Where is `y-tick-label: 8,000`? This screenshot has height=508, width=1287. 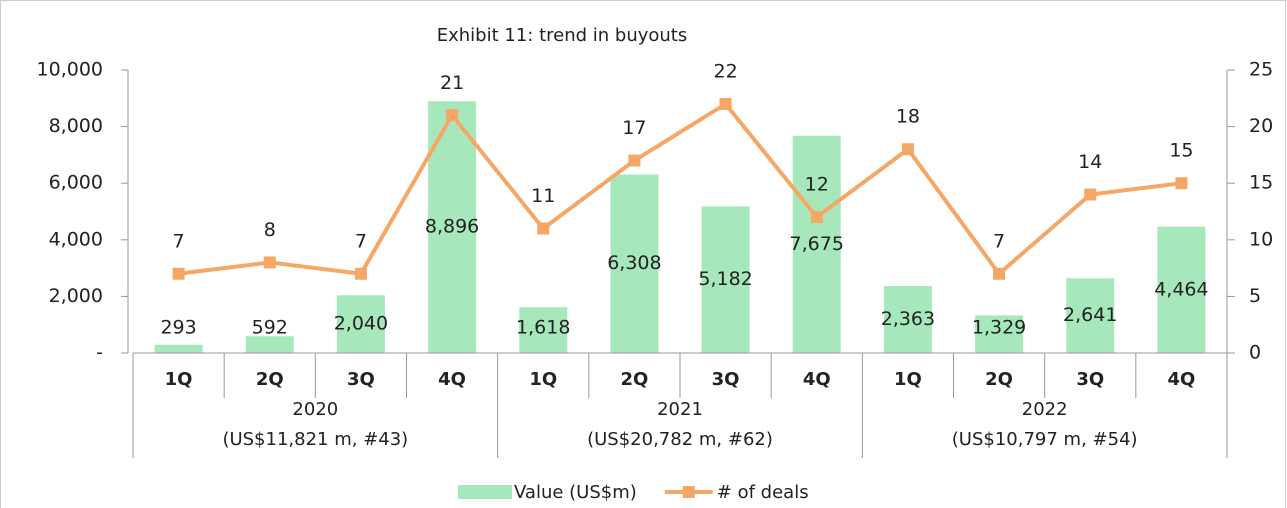
y-tick-label: 8,000 is located at coordinates (76, 126).